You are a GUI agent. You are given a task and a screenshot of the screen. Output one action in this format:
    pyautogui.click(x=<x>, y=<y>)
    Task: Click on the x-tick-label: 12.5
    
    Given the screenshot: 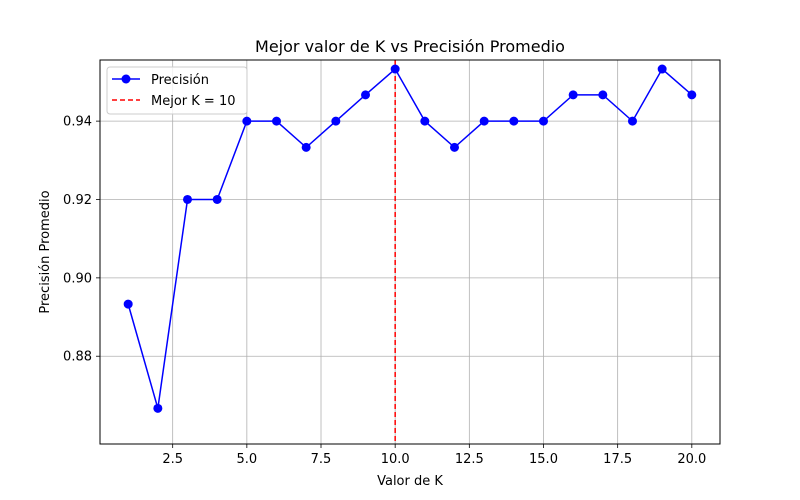 What is the action you would take?
    pyautogui.click(x=469, y=459)
    